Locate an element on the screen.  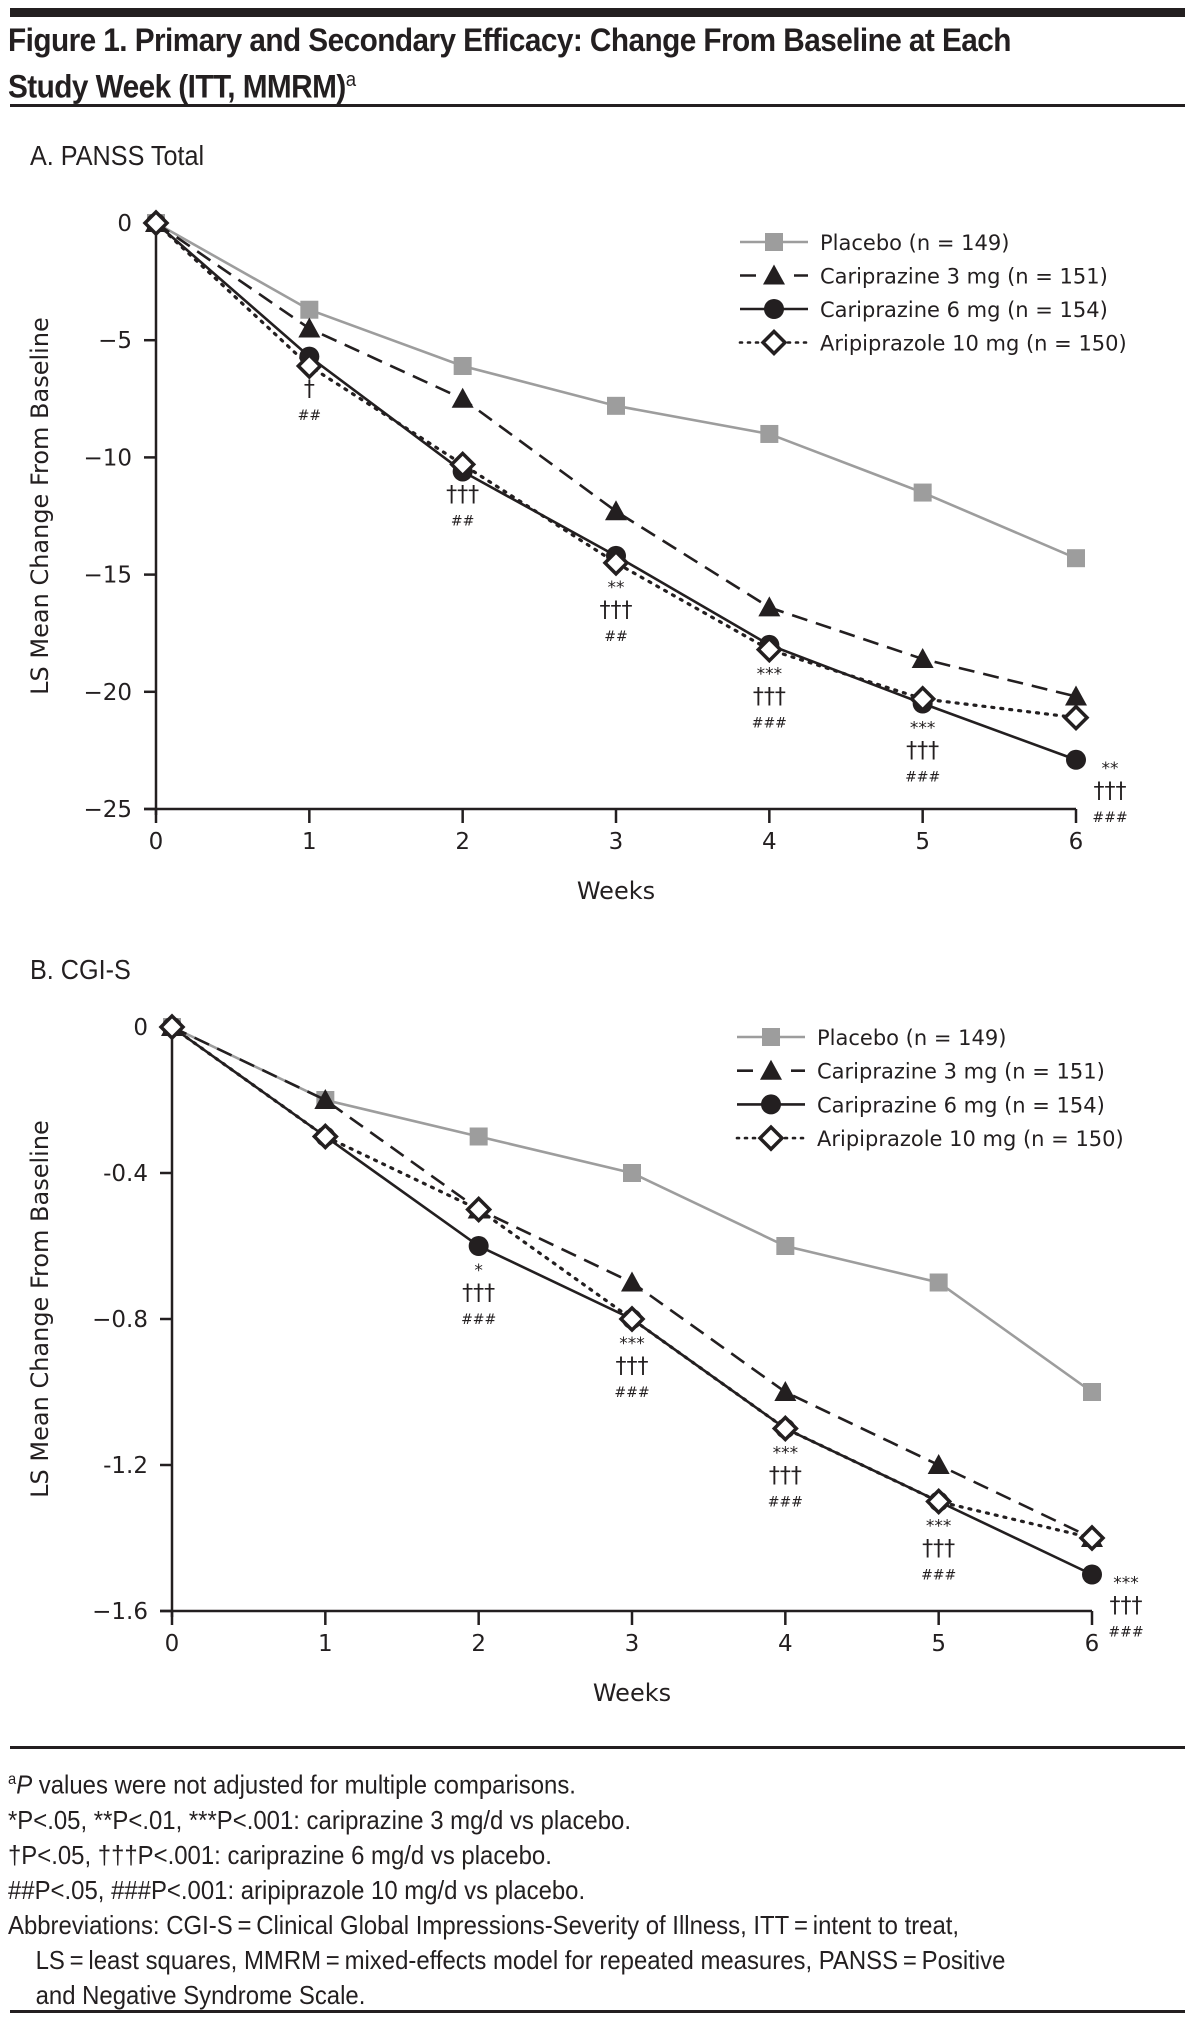
panel-a-x-tick-label: 0 is located at coordinates (156, 842).